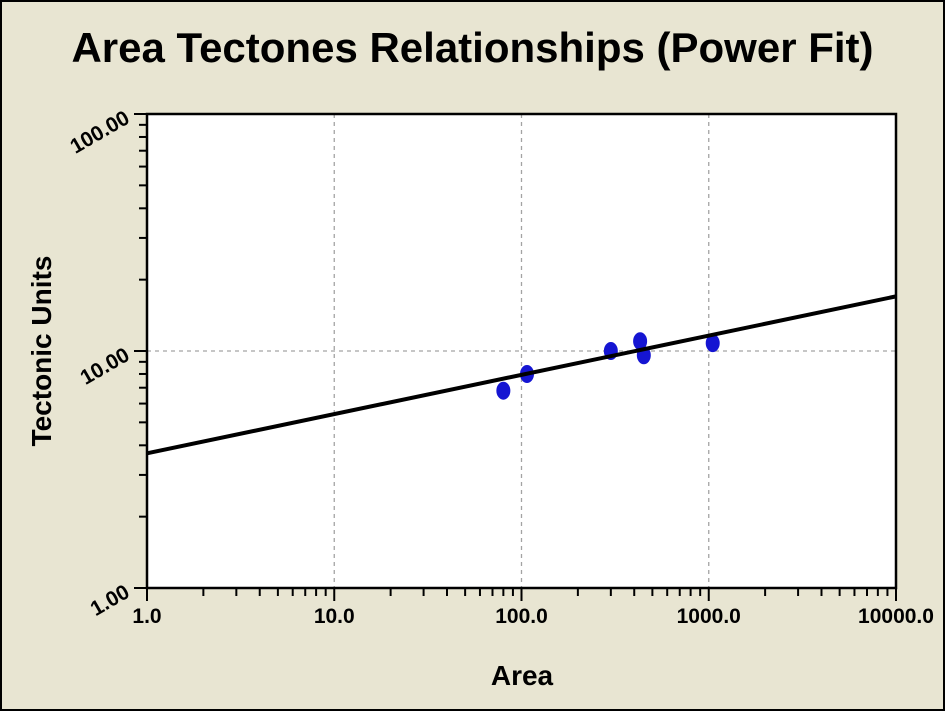  Describe the element at coordinates (472, 47) in the screenshot. I see `chart-title: Area Tectones Relationships (Power Fit)` at that location.